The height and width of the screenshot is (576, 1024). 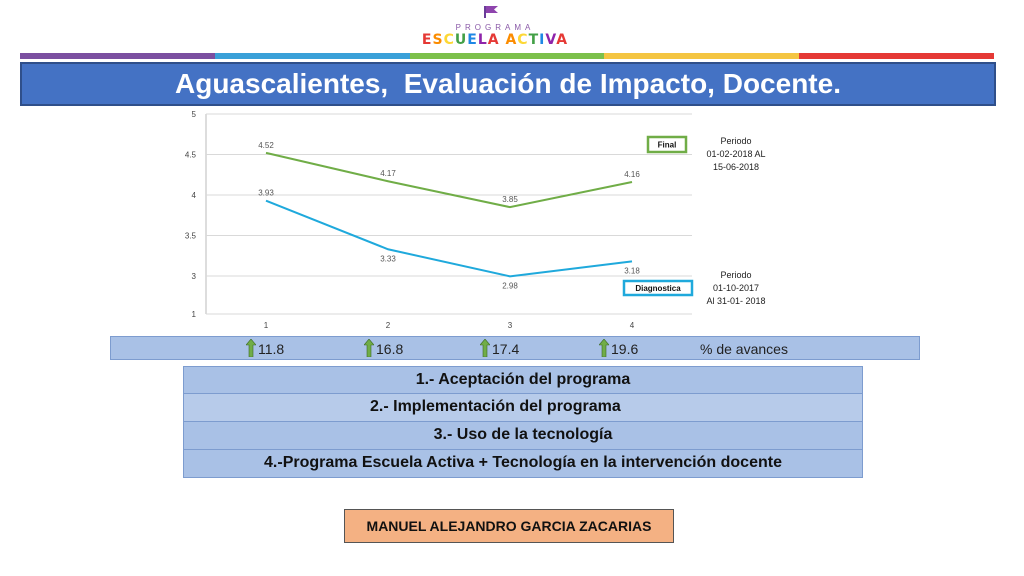 I want to click on series-line-diagnostica, so click(x=449, y=238).